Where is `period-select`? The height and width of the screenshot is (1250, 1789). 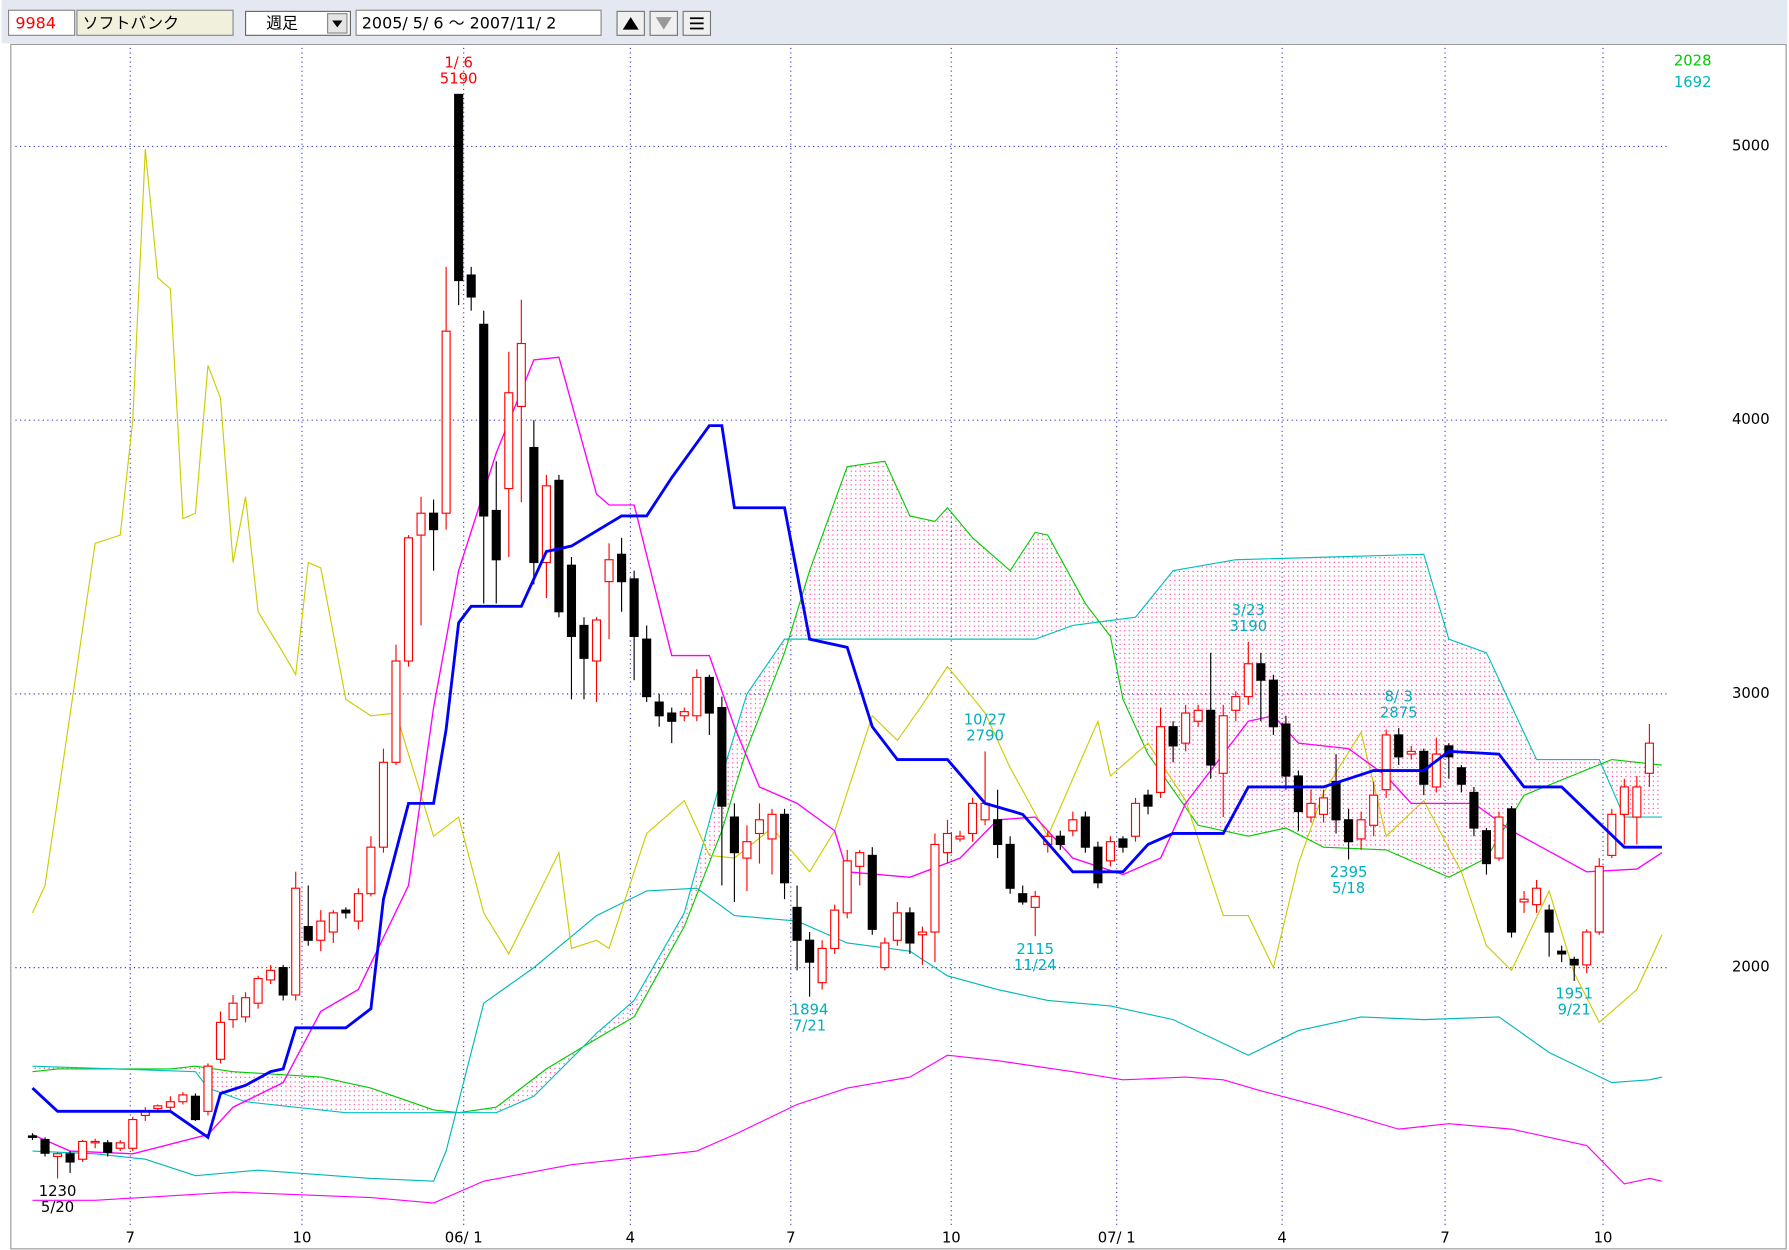
period-select is located at coordinates (298, 23).